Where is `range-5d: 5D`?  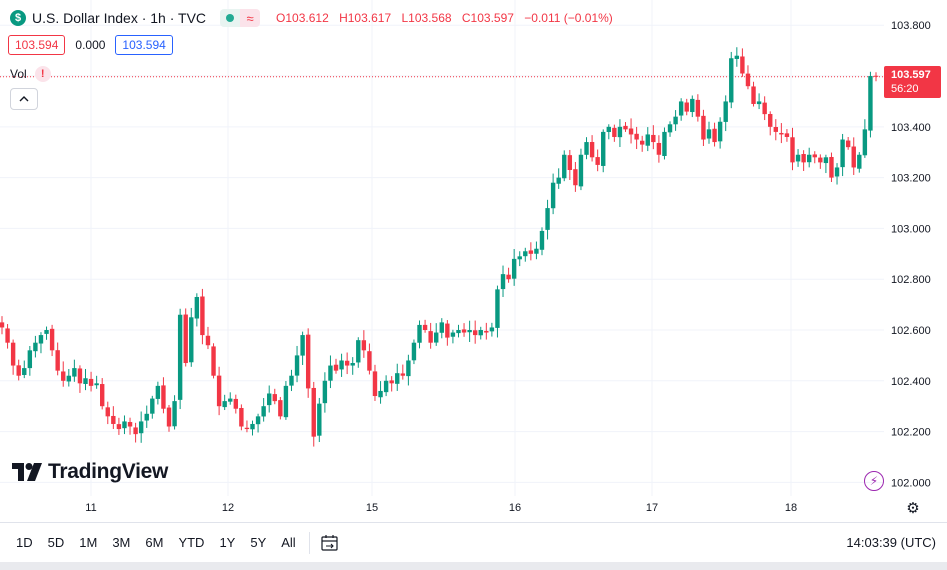 range-5d: 5D is located at coordinates (56, 542).